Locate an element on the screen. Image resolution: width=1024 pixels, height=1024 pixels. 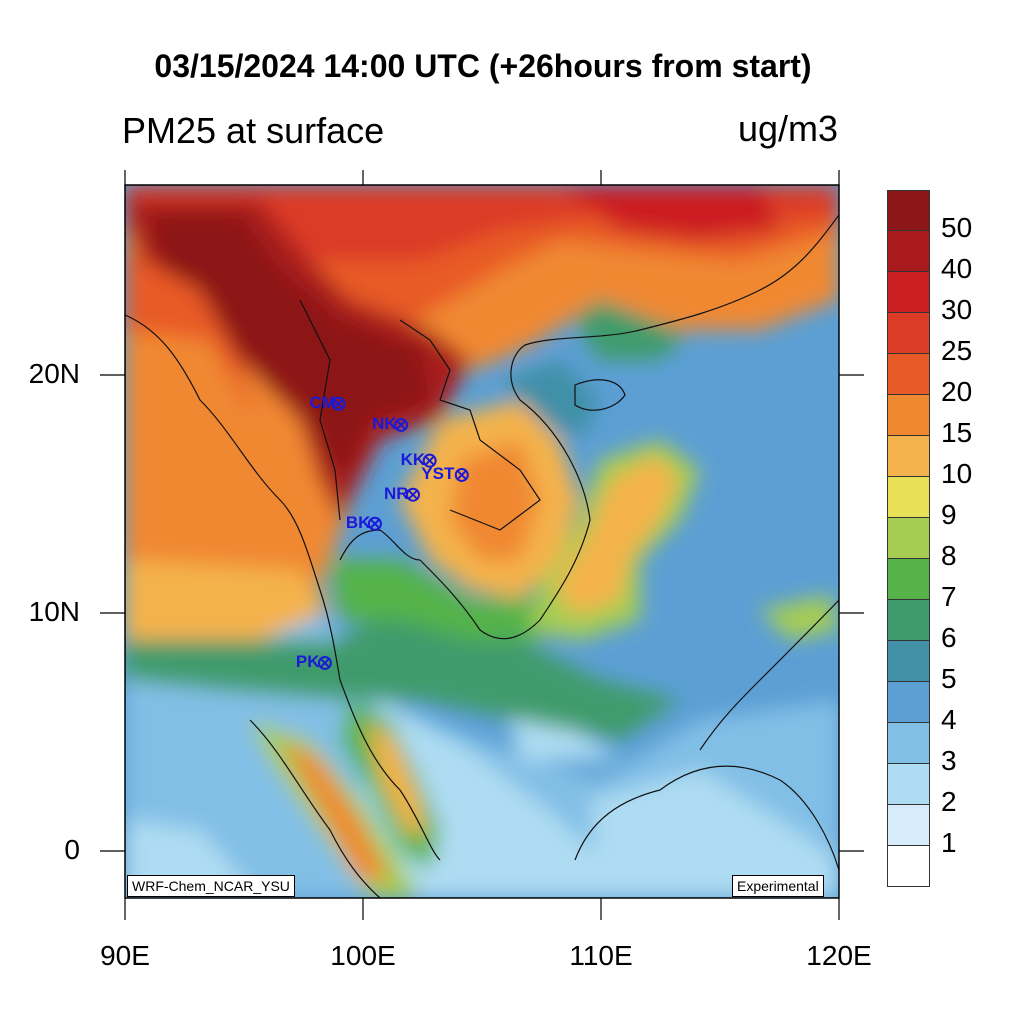
legend-label: 20 is located at coordinates (957, 391).